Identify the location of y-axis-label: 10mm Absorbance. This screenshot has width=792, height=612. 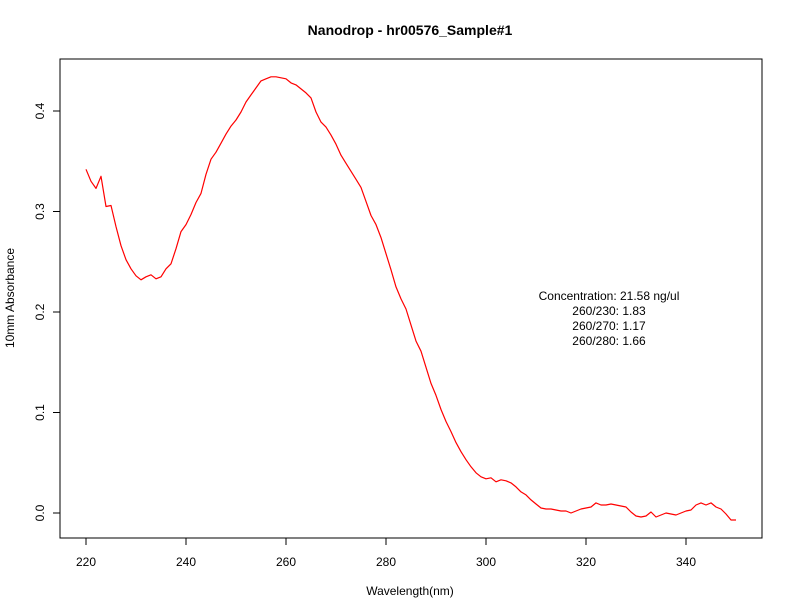
(10, 298).